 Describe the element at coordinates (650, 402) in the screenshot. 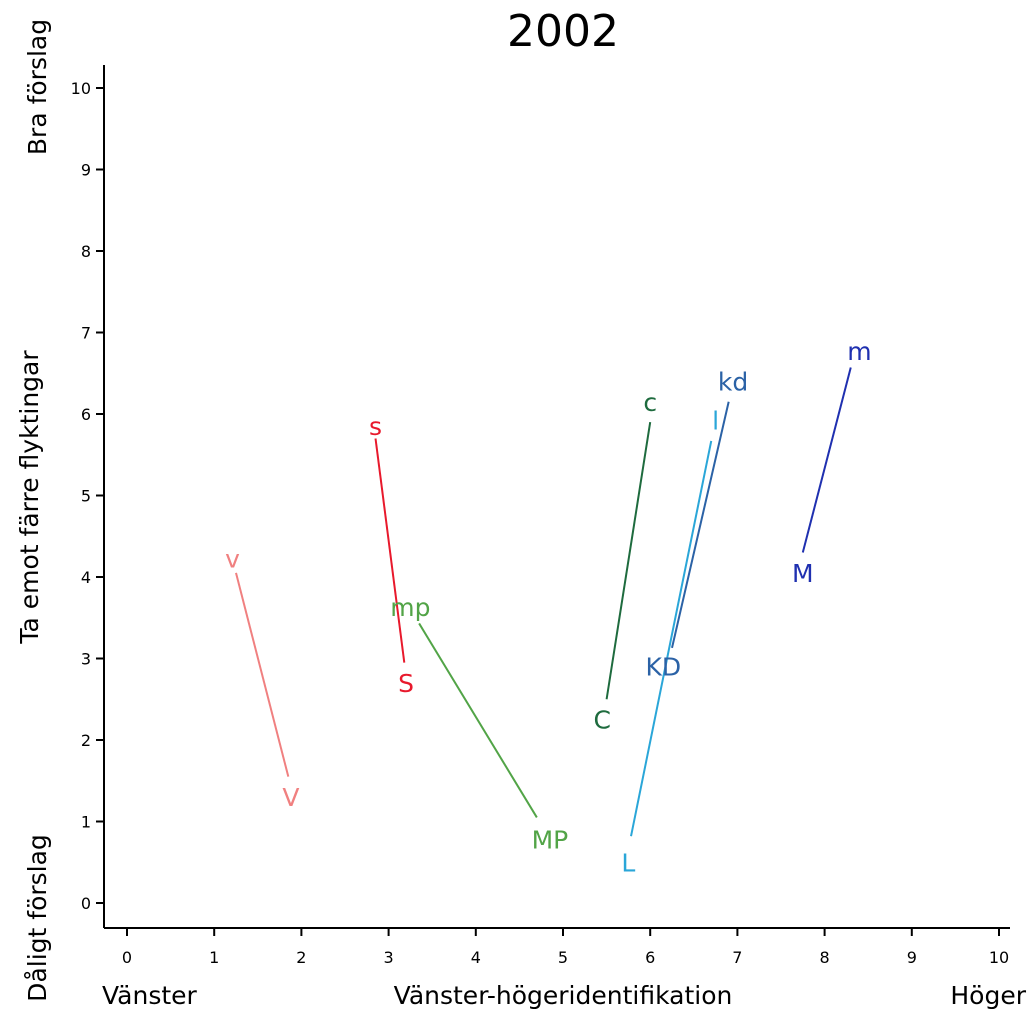

I see `point-label-c: c` at that location.